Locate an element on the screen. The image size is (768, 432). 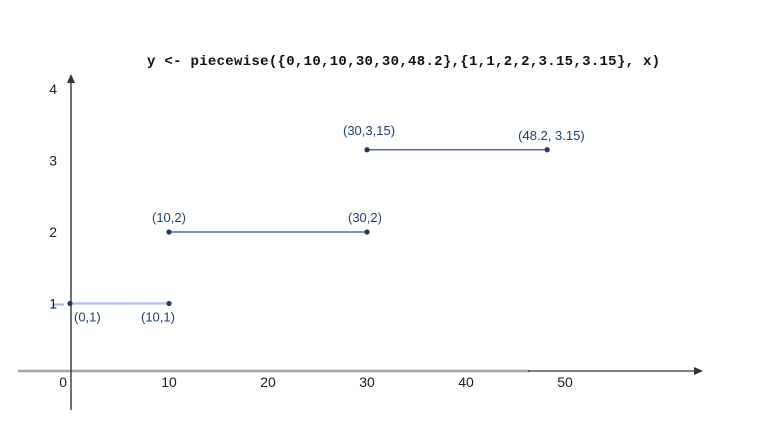
y-tick-label: 4 is located at coordinates (53, 89).